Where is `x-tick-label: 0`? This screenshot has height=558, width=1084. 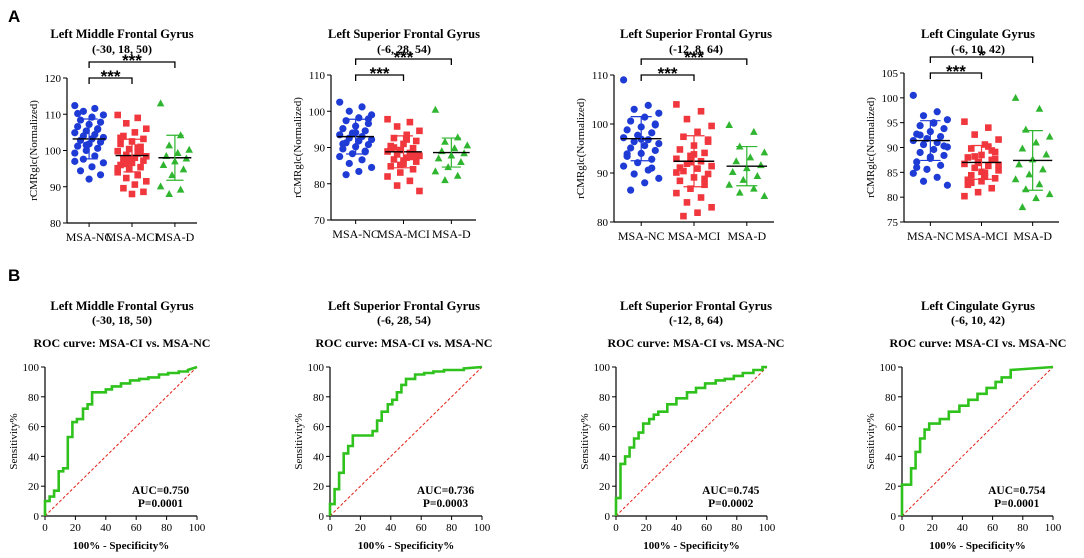
x-tick-label: 0 is located at coordinates (330, 528).